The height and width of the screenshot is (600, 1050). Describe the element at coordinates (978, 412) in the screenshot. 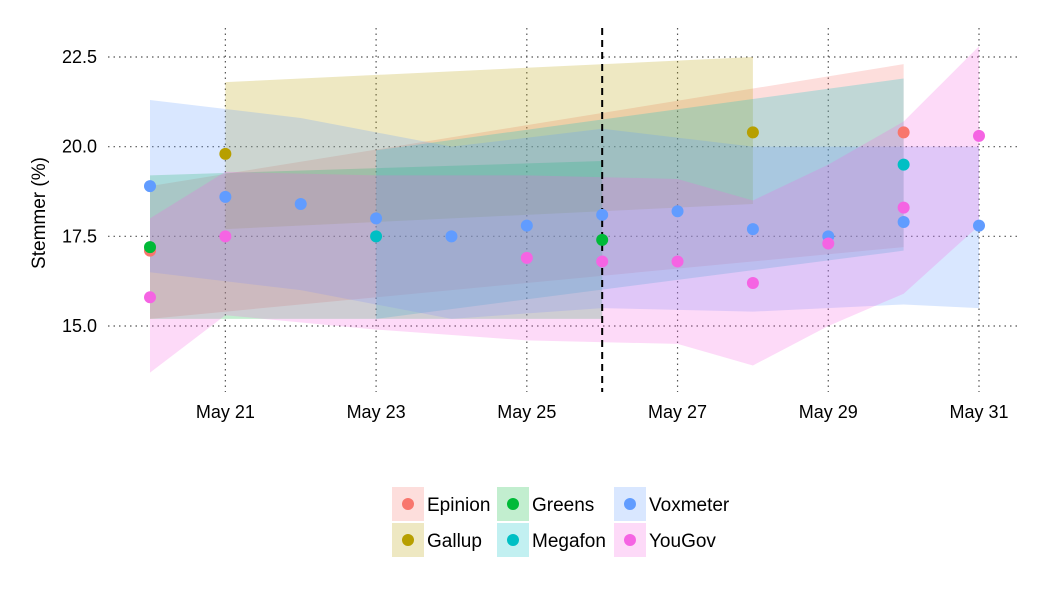

I see `x-tick-label: May 31` at that location.